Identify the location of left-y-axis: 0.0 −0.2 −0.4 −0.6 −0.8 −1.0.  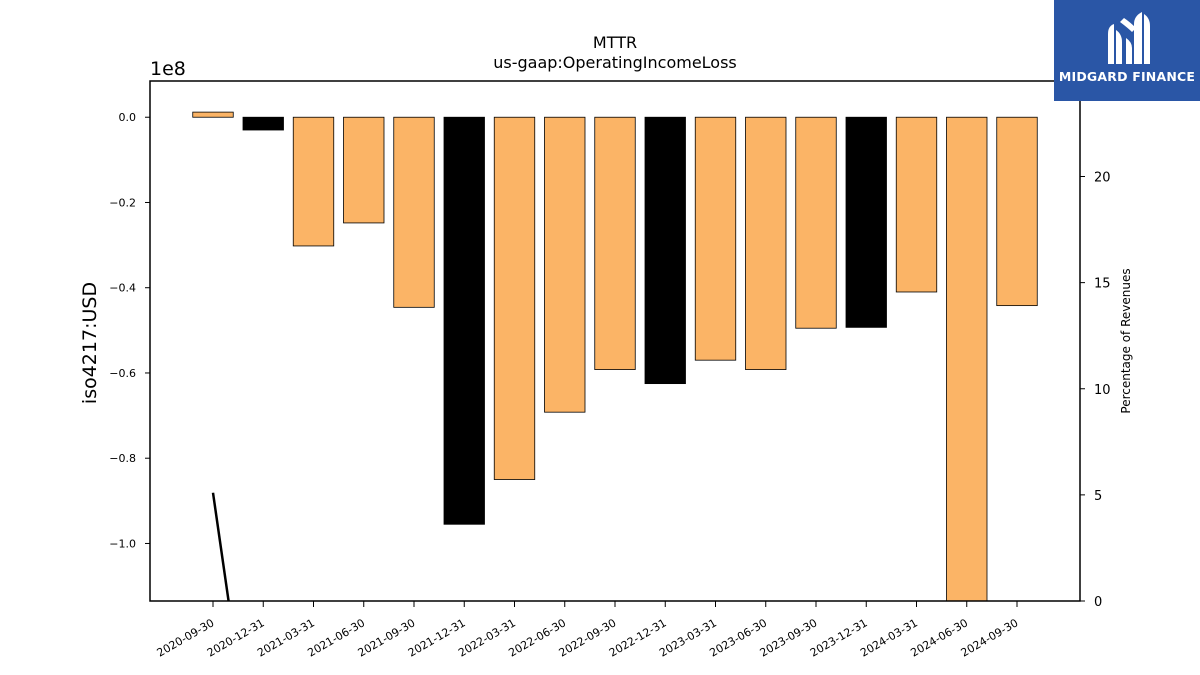
(129, 330).